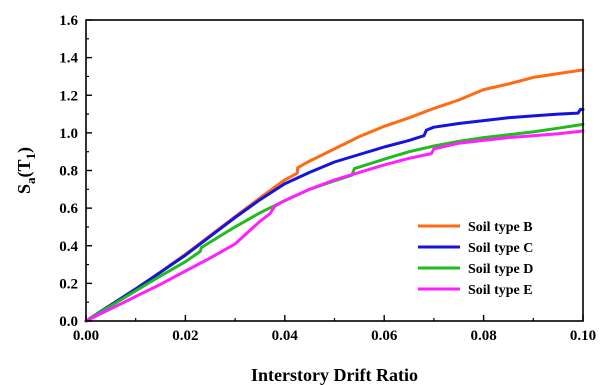 Image resolution: width=603 pixels, height=385 pixels. I want to click on legend-label: Soil type D, so click(500, 269).